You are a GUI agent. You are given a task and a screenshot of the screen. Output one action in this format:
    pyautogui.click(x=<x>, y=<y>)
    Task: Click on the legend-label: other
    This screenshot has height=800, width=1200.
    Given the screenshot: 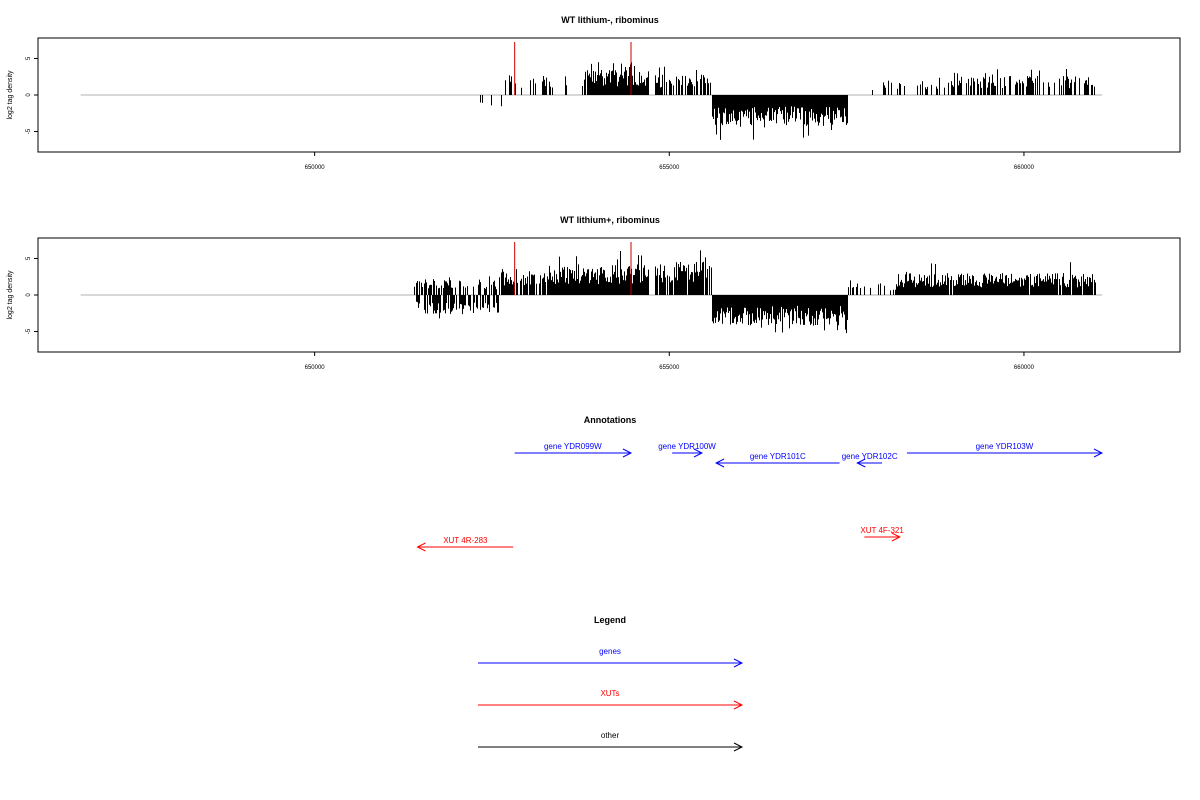 What is the action you would take?
    pyautogui.click(x=610, y=735)
    